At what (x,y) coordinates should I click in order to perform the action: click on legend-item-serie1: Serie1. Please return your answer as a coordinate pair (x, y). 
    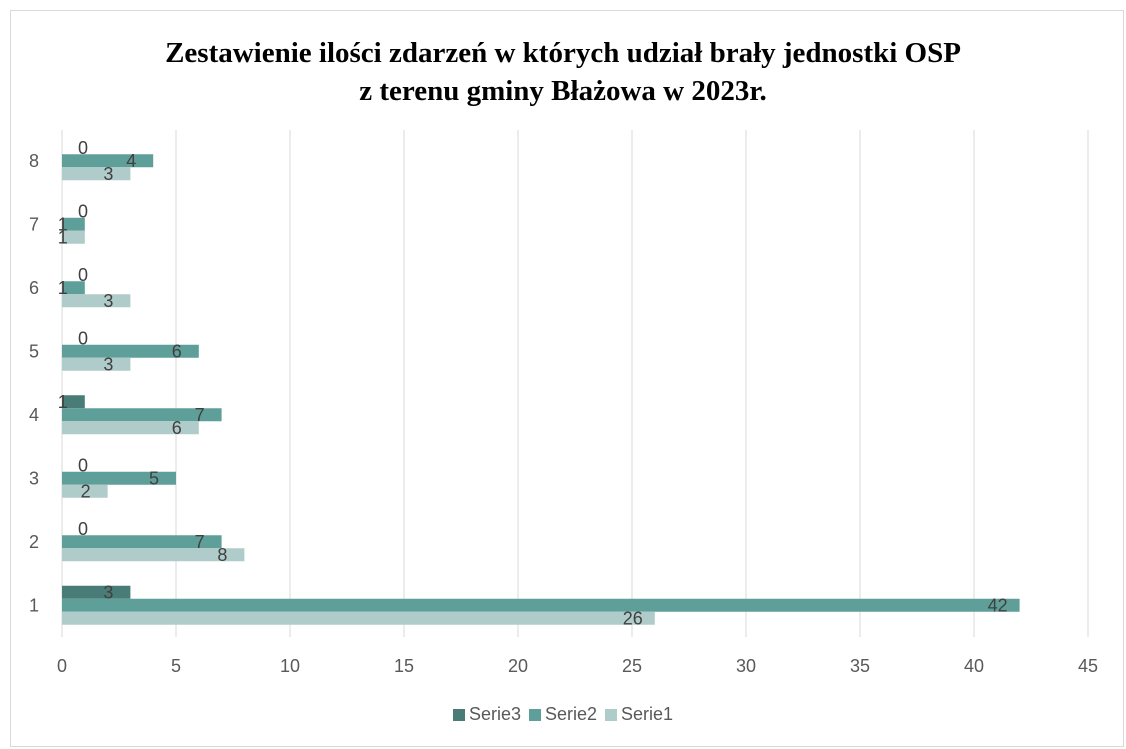
    Looking at the image, I should click on (639, 714).